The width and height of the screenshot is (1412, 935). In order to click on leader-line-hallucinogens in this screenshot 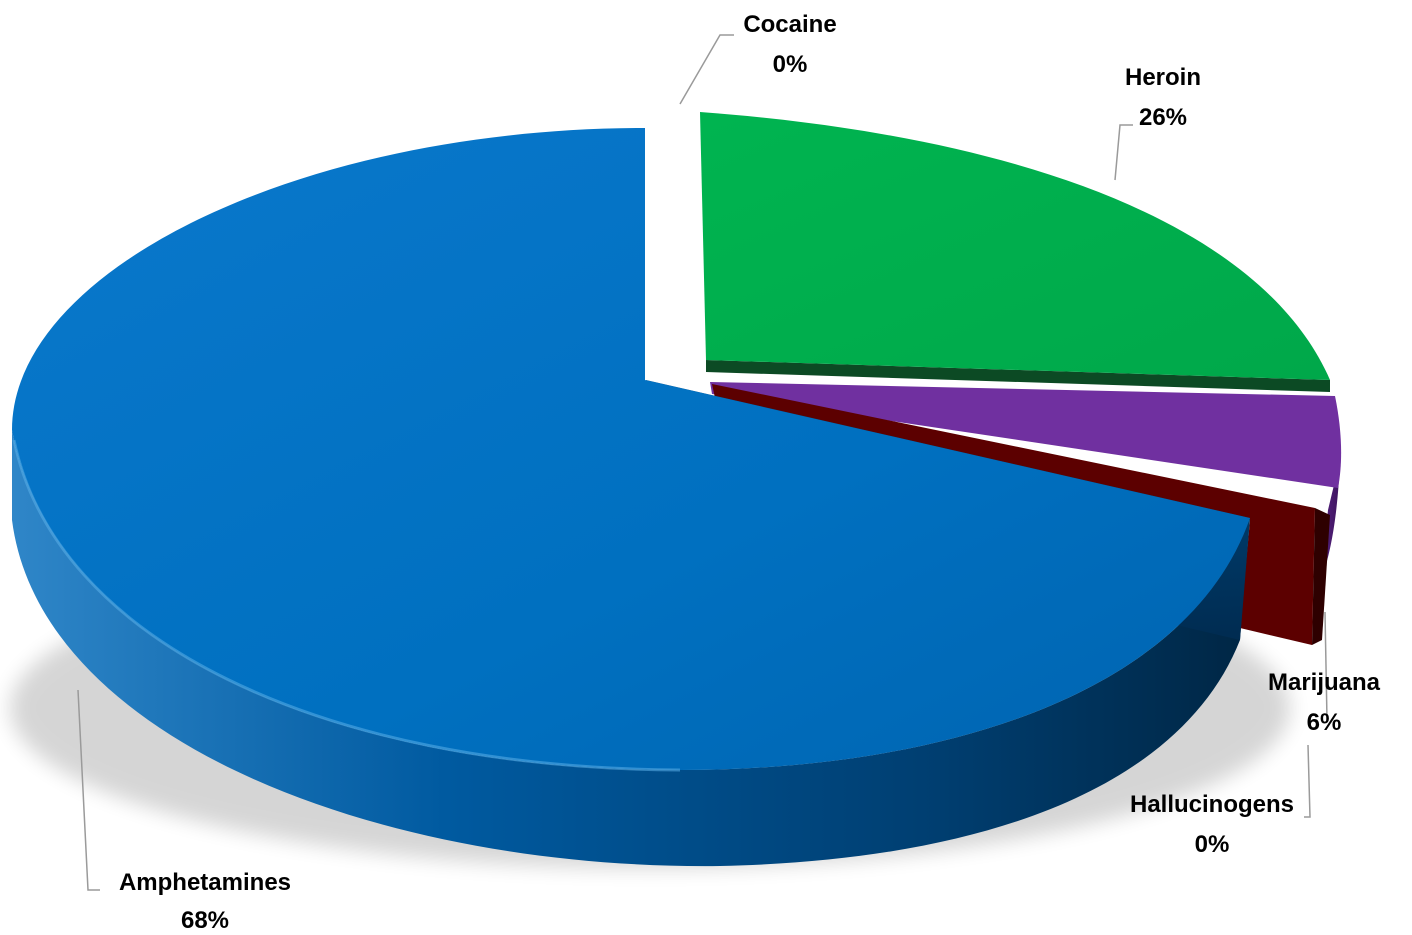, I will do `click(1307, 781)`.